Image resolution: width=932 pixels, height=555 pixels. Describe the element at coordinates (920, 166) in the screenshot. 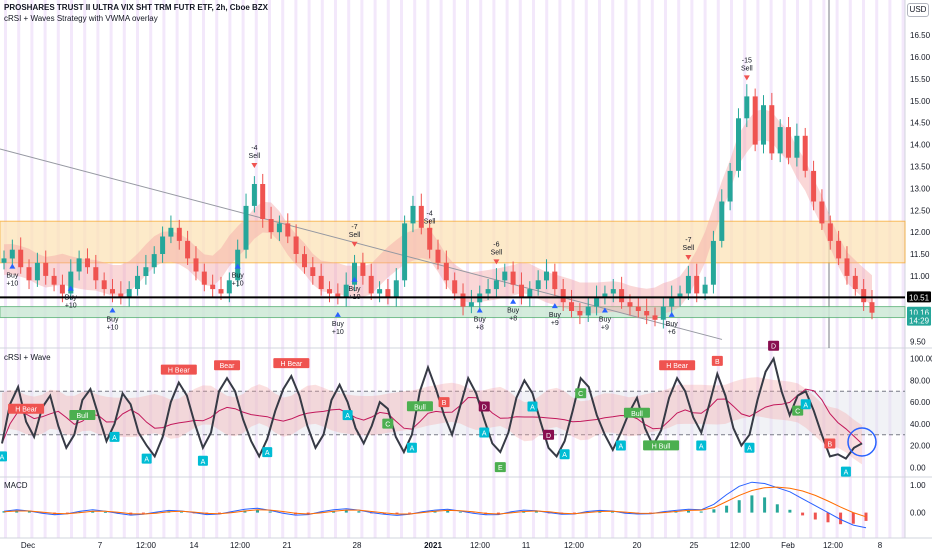

I see `price-tick-label: 13.50` at that location.